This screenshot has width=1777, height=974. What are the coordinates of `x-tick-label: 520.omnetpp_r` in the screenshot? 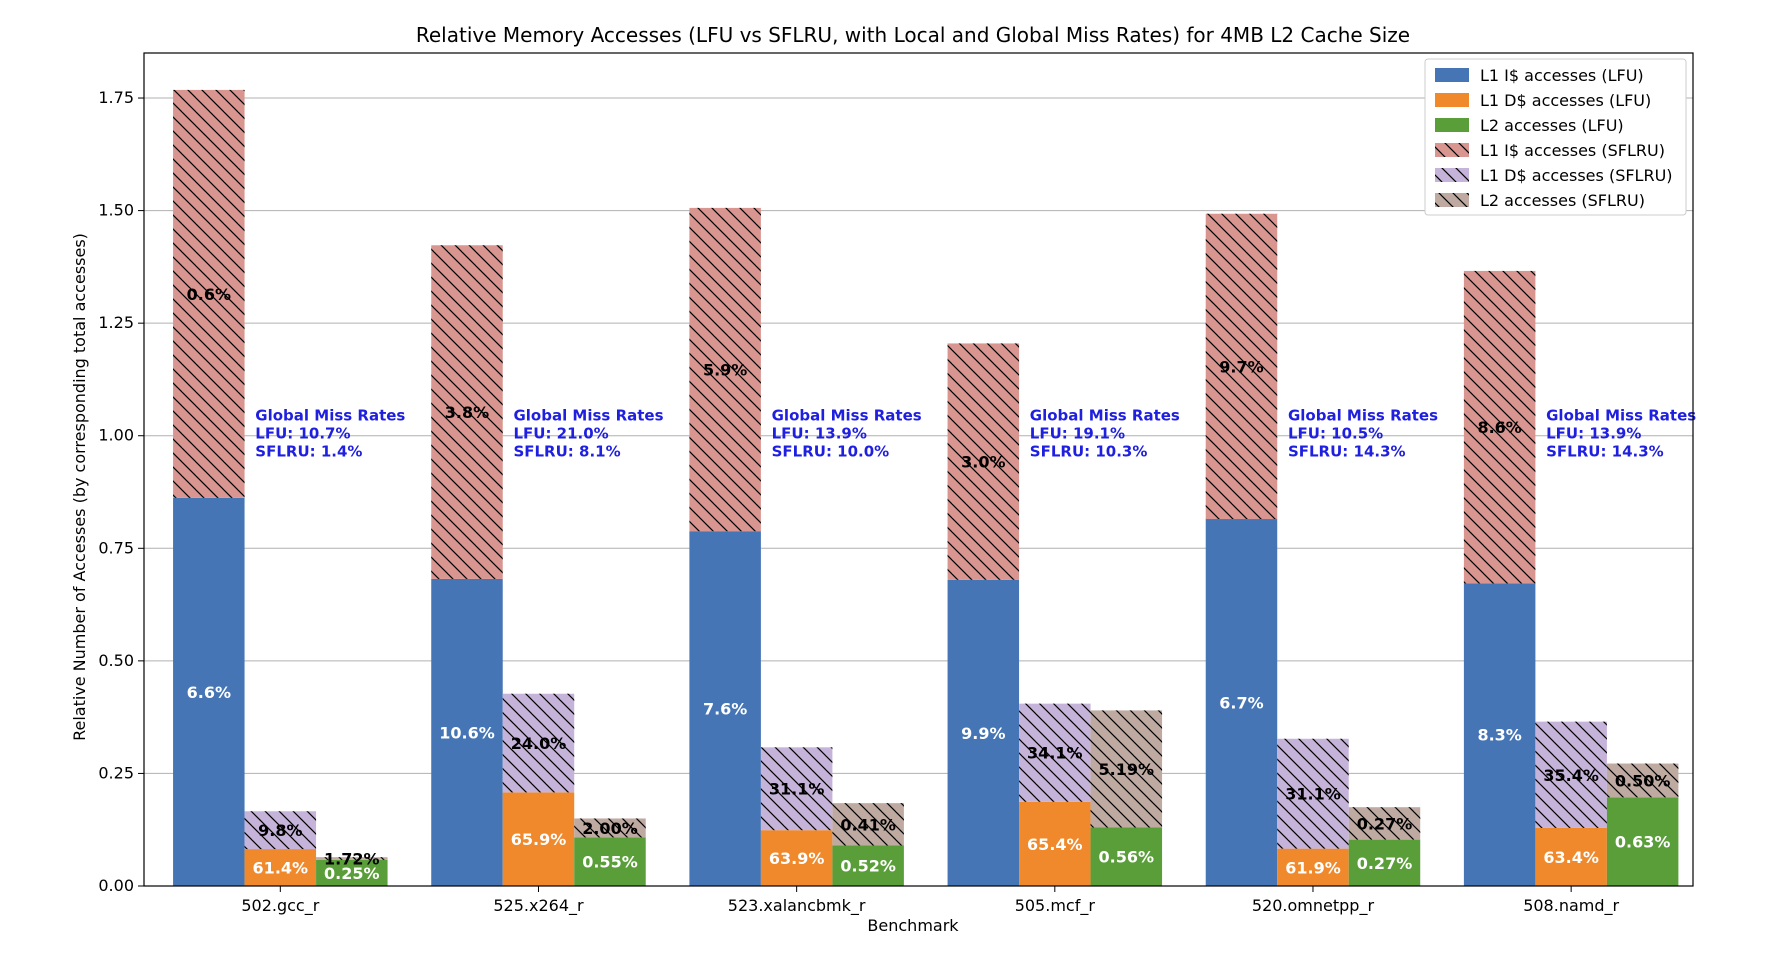 It's located at (1313, 906).